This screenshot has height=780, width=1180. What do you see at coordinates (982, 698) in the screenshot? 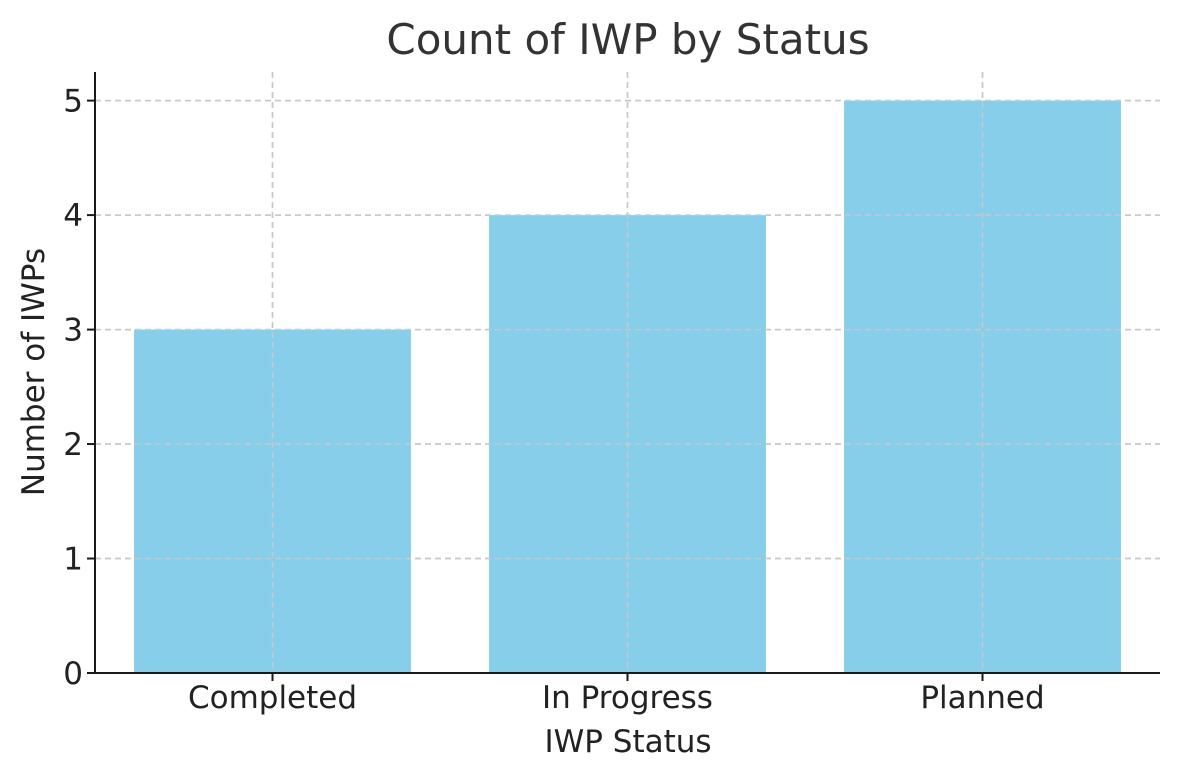
I see `x-tick-label: Planned` at bounding box center [982, 698].